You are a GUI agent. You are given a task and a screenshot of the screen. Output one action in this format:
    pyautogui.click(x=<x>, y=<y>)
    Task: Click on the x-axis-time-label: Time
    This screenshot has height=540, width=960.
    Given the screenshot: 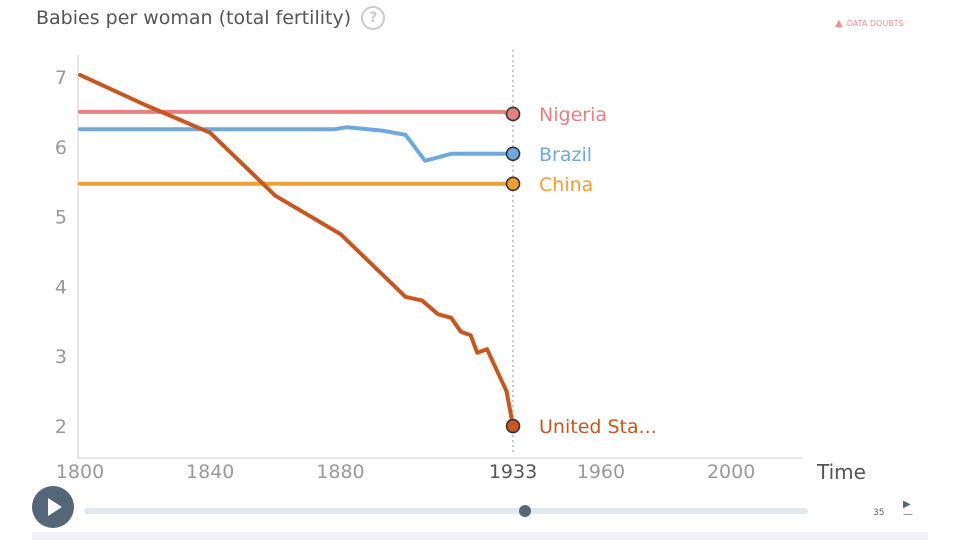 What is the action you would take?
    pyautogui.click(x=841, y=472)
    